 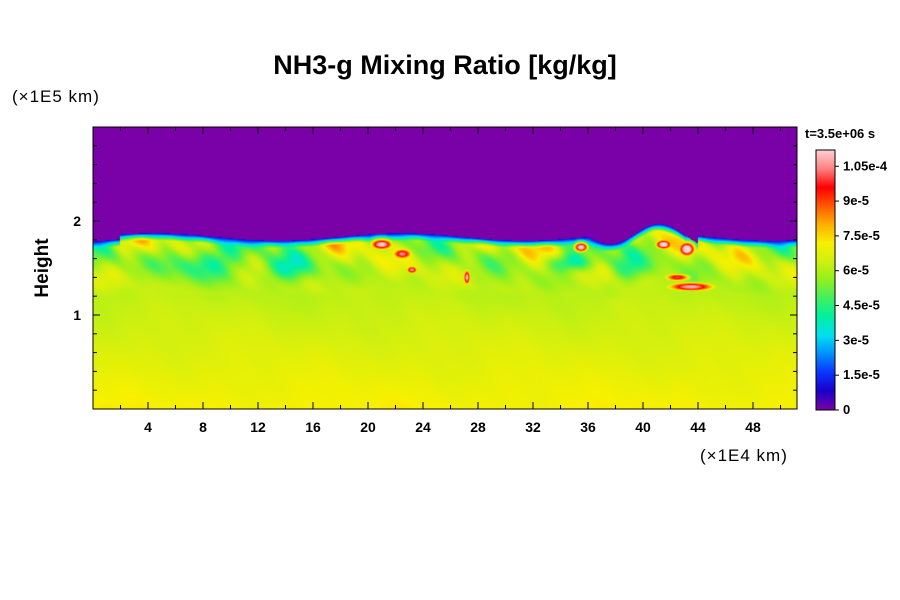 What do you see at coordinates (588, 427) in the screenshot?
I see `x-tick-label: 36` at bounding box center [588, 427].